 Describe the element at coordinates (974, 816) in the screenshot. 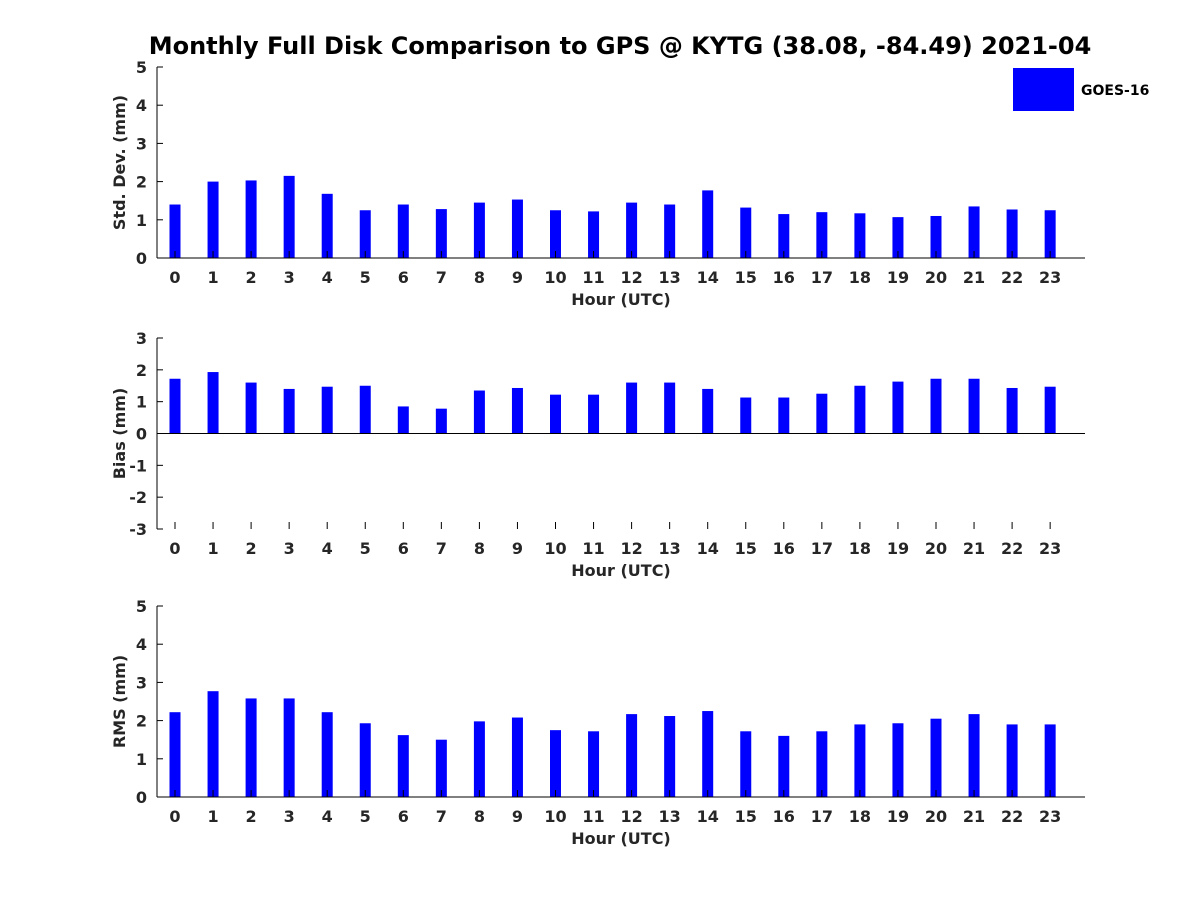

I see `x-tick-label: 21` at that location.